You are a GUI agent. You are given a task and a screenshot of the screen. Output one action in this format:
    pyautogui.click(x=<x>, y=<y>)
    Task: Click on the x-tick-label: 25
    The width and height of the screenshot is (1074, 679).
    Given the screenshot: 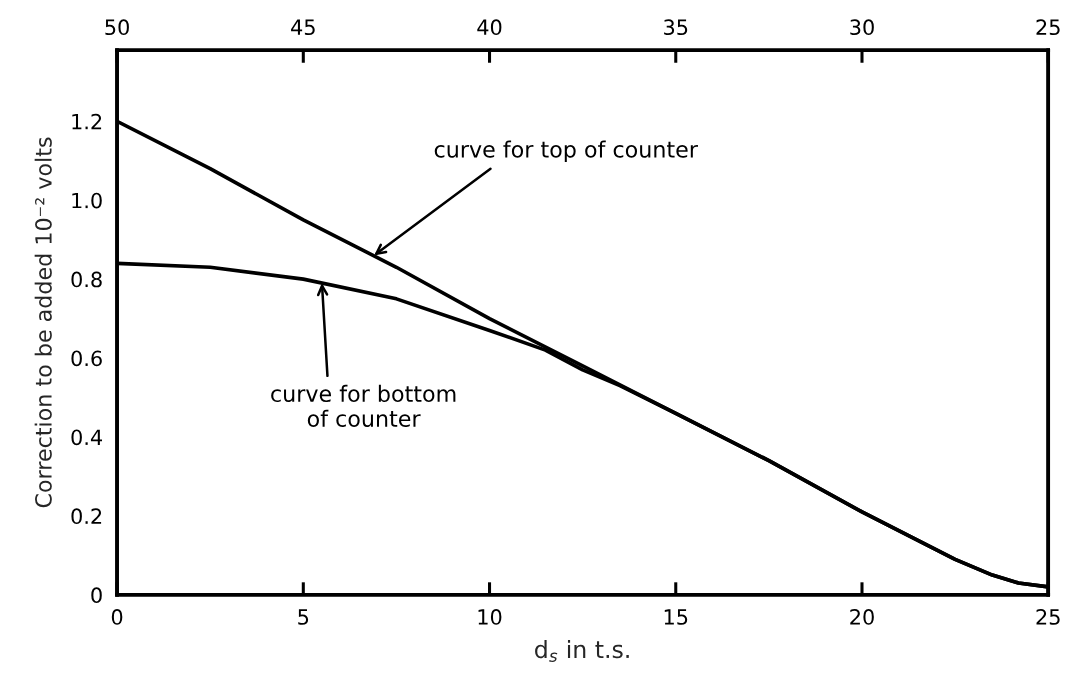 What is the action you would take?
    pyautogui.click(x=1048, y=617)
    